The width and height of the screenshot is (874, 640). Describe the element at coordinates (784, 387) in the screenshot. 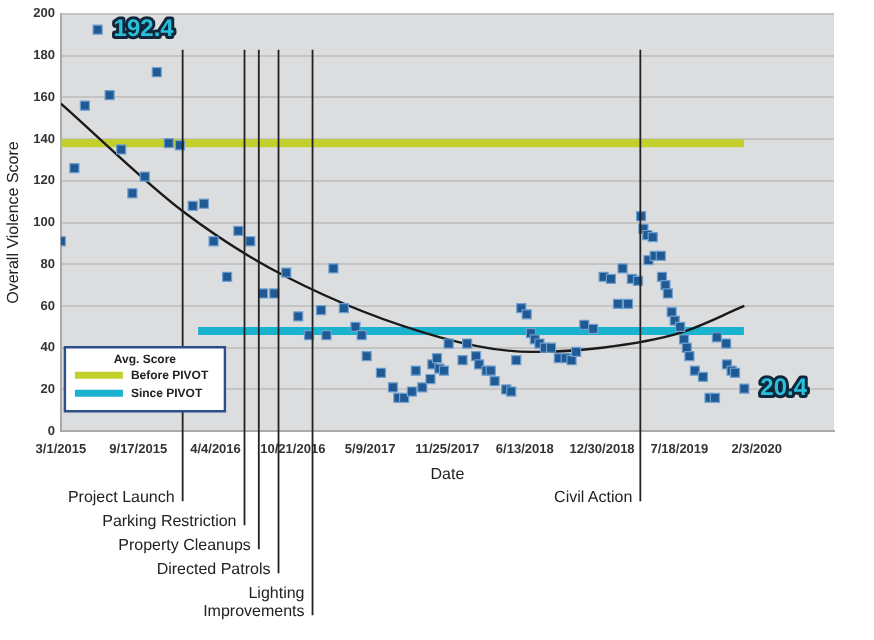

I see `annotation: 20.4` at that location.